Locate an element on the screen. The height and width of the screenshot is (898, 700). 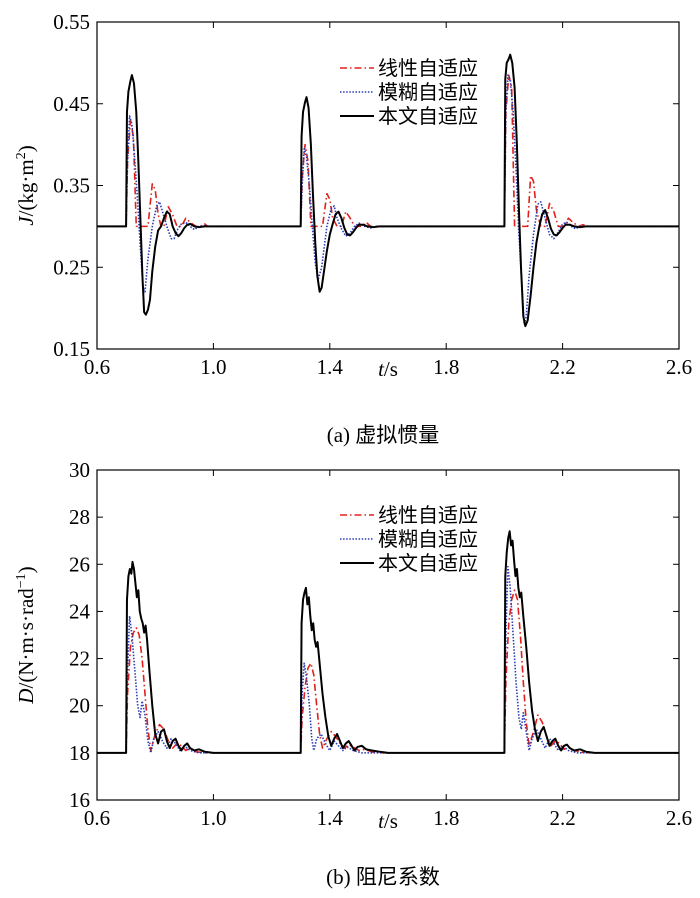
y-tick-label: 20 is located at coordinates (79, 706).